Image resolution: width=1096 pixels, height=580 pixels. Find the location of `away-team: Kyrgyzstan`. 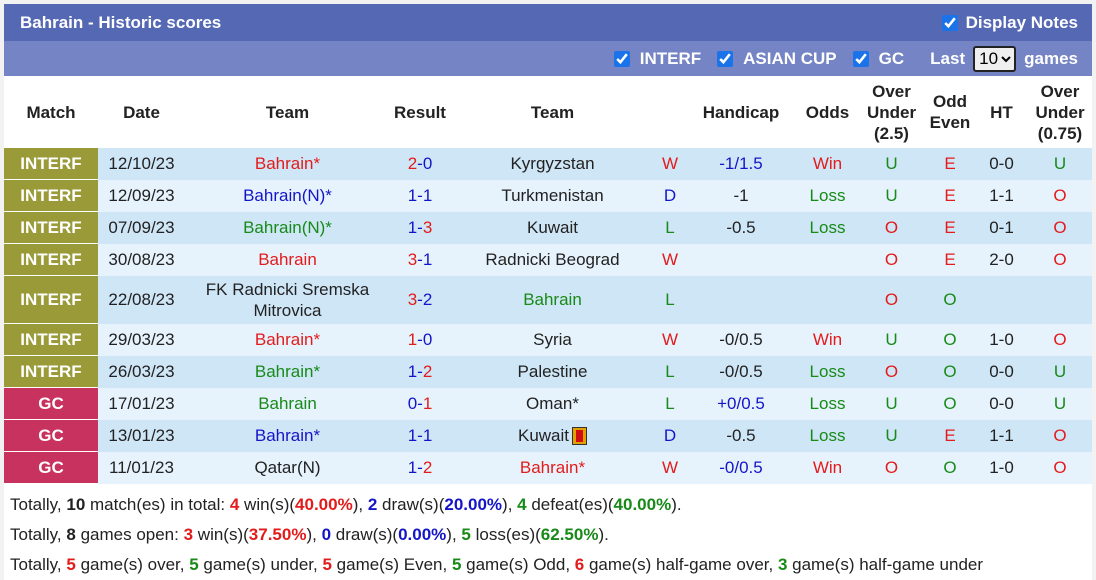

away-team: Kyrgyzstan is located at coordinates (552, 164).